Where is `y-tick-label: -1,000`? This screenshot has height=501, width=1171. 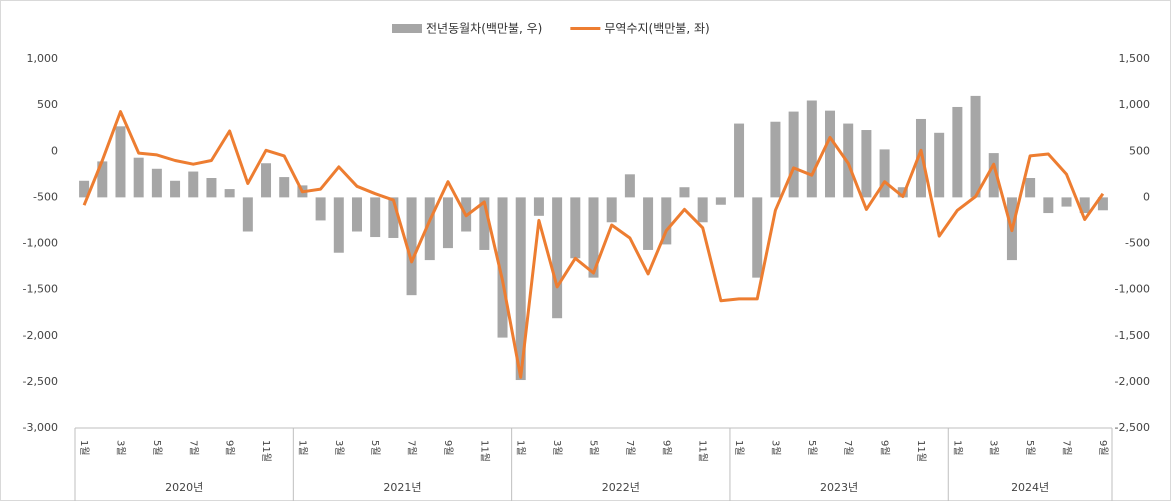 y-tick-label: -1,000 is located at coordinates (40, 243).